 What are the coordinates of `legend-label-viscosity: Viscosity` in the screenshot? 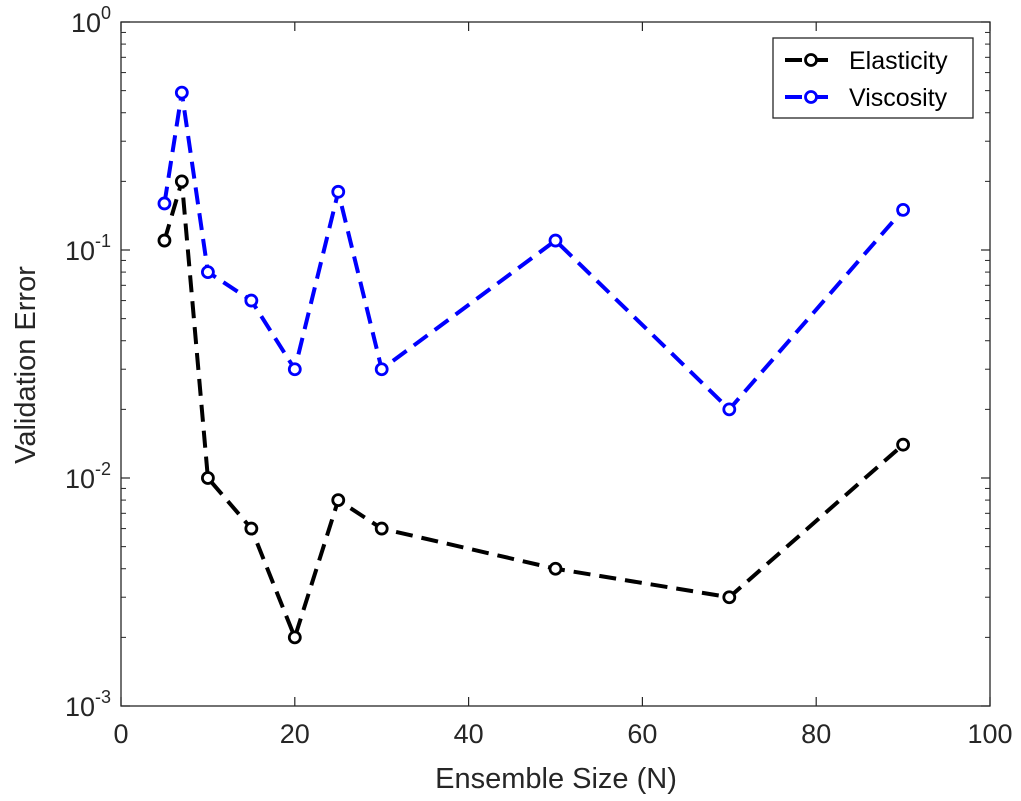 It's located at (898, 98).